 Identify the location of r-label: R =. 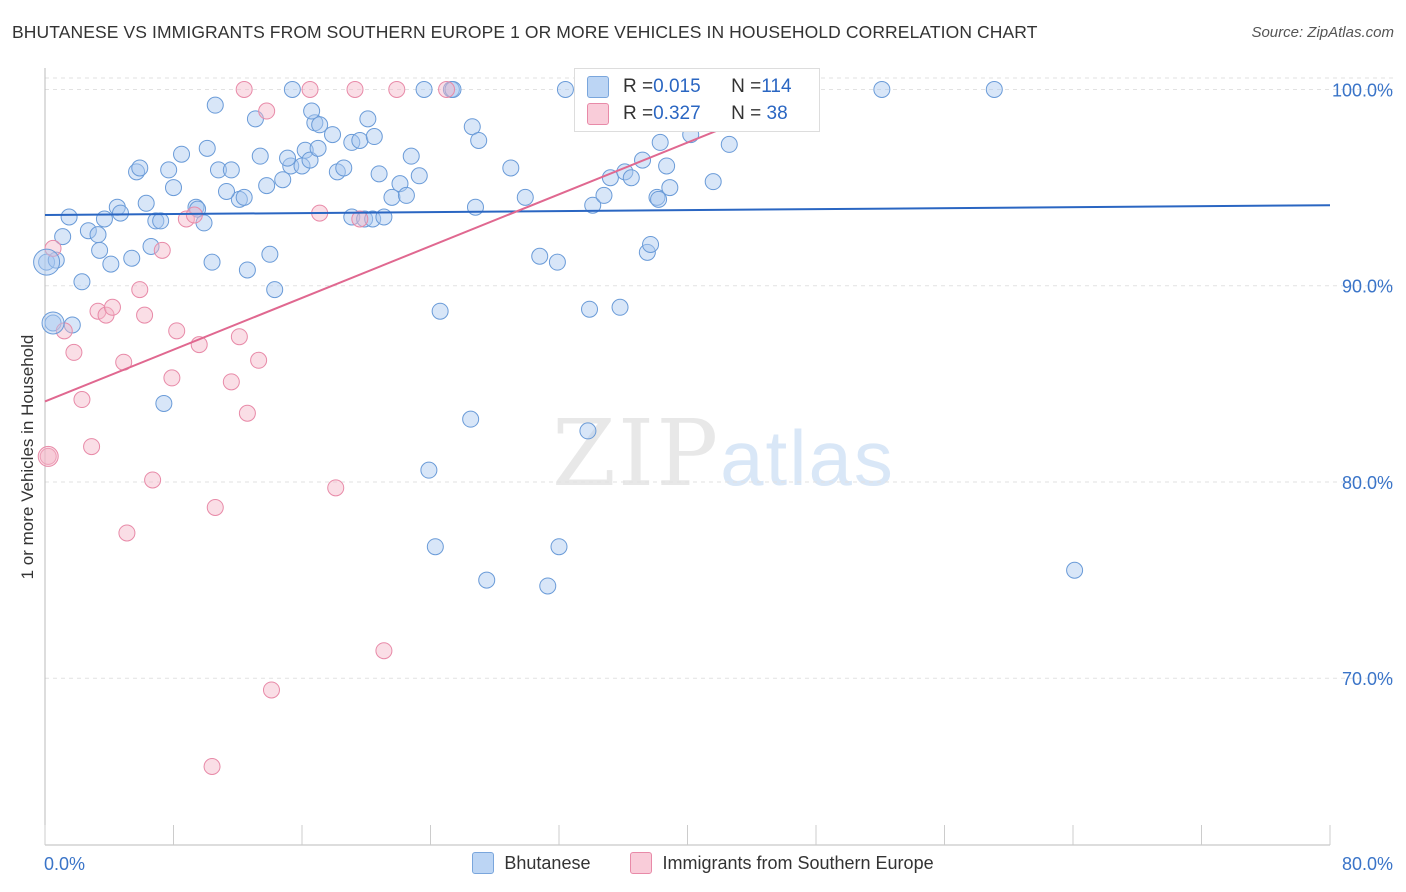
(638, 113).